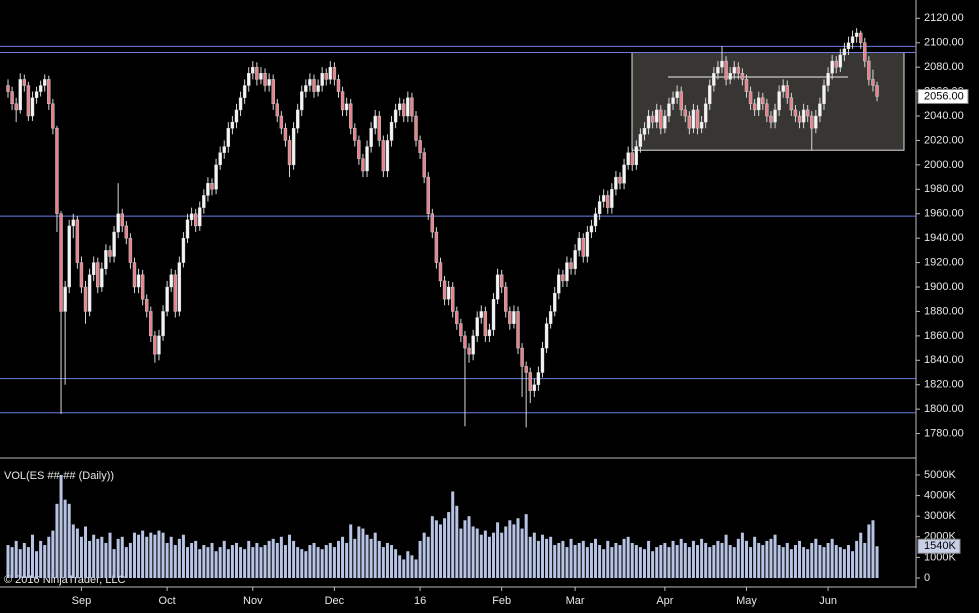 The image size is (979, 613). I want to click on x-tick-label: Sep, so click(82, 601).